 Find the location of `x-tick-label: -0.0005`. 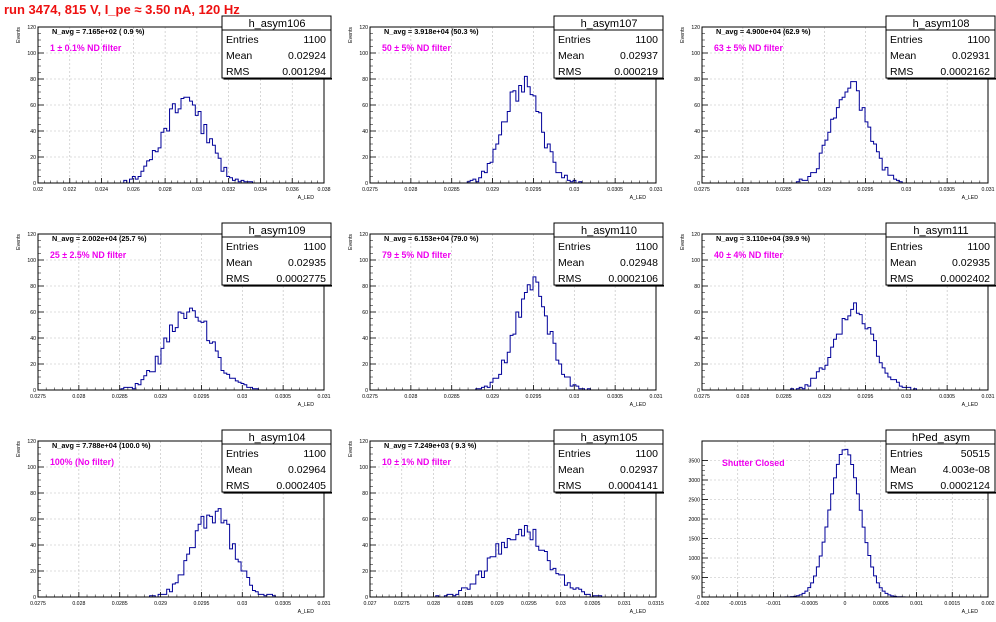

x-tick-label: -0.0005 is located at coordinates (809, 604).